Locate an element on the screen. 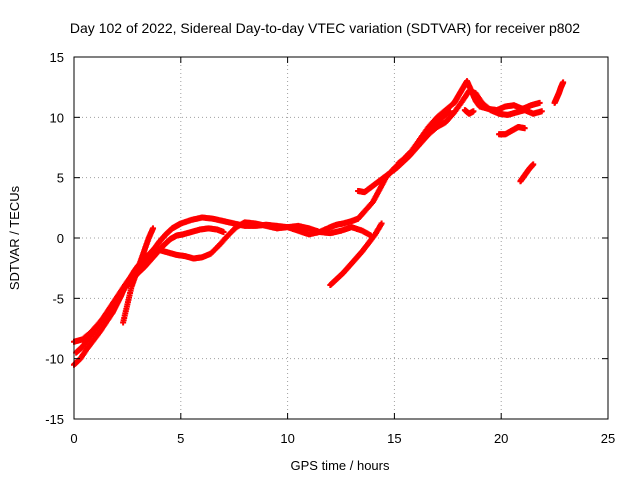 This screenshot has height=480, width=640. x-axis-label: GPS time / hours is located at coordinates (340, 465).